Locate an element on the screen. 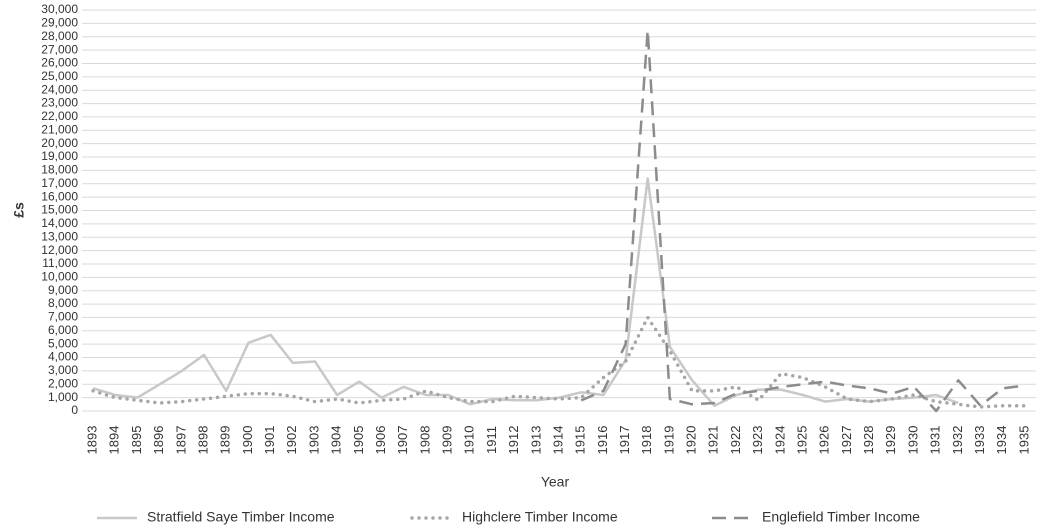  y-tick-label: 25,000 is located at coordinates (59, 76).